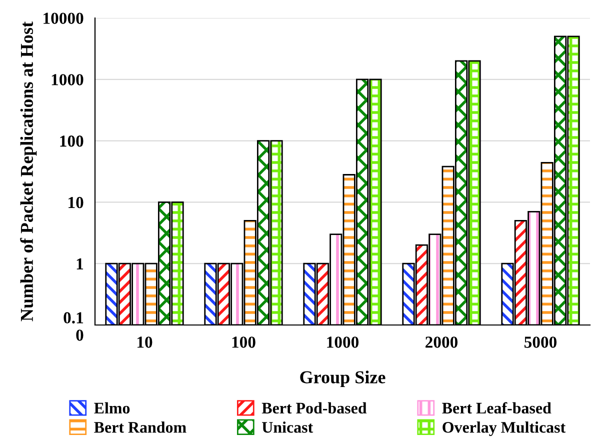  Describe the element at coordinates (145, 342) in the screenshot. I see `x-tick-label: 10` at that location.